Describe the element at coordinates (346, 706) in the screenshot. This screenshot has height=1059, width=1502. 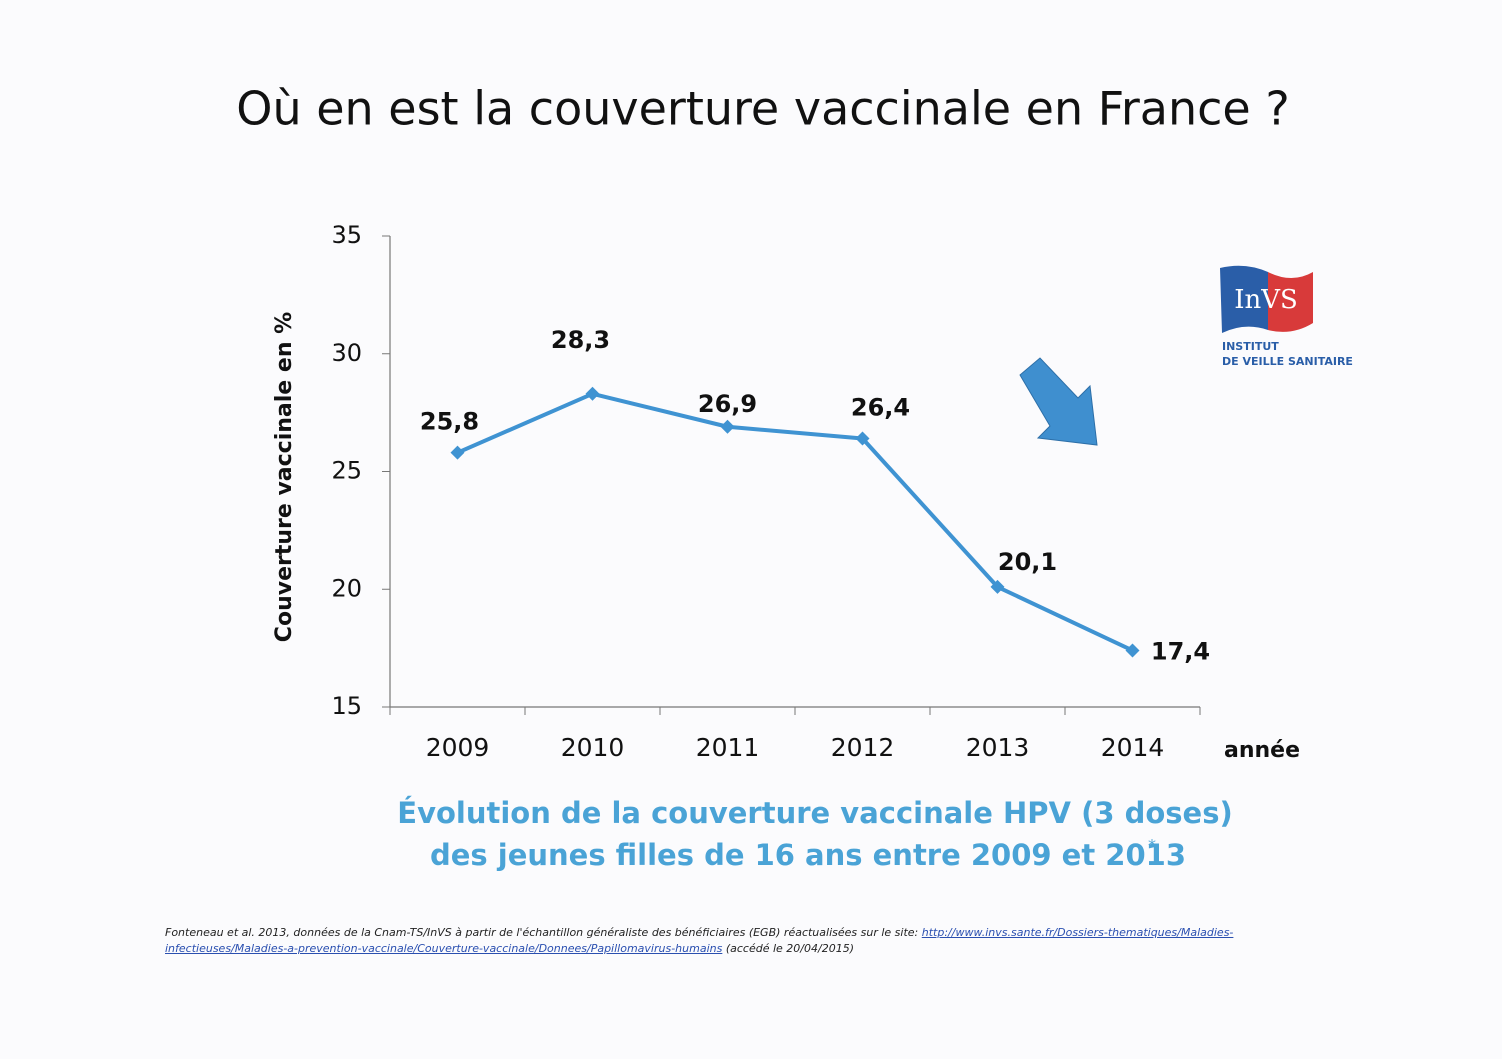
I see `y-tick-label: 15` at that location.